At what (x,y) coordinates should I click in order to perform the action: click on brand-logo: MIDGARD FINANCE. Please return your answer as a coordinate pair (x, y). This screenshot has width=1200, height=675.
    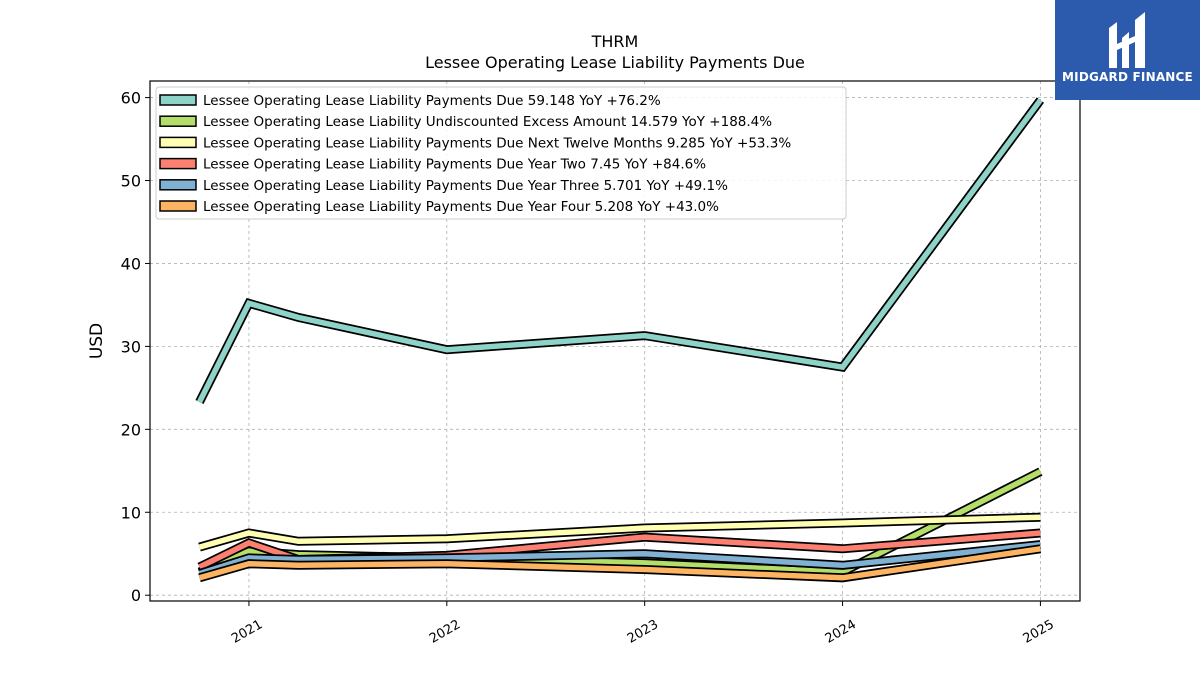
    Looking at the image, I should click on (1127, 50).